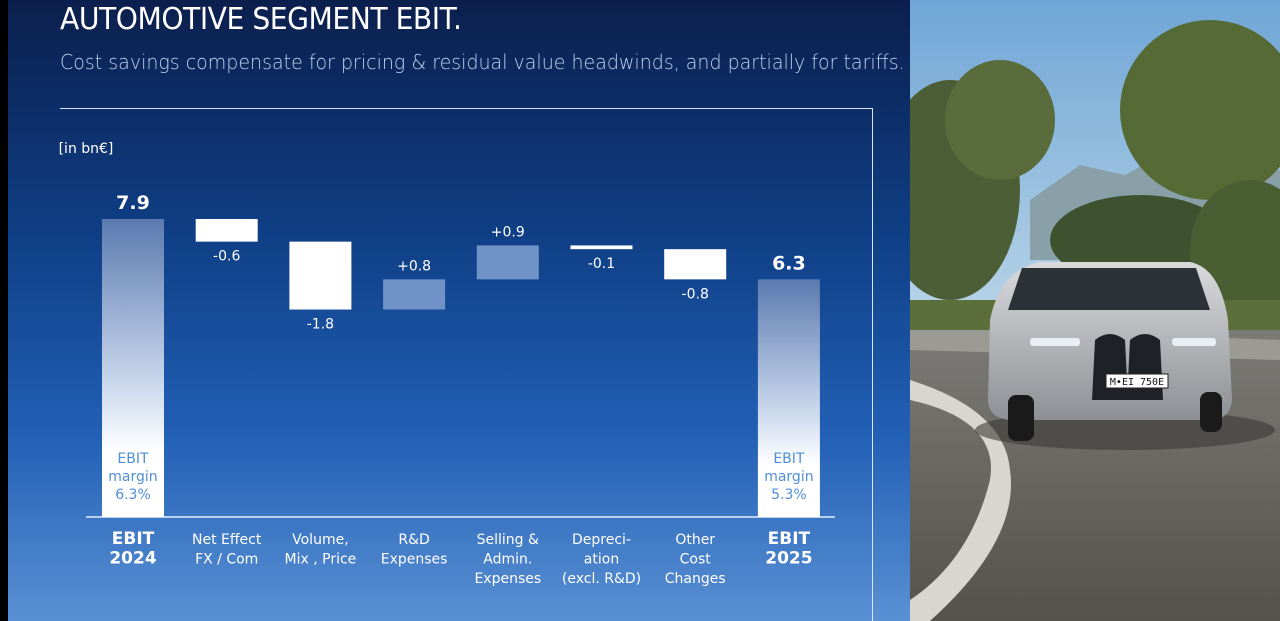 Image resolution: width=1280 pixels, height=621 pixels. What do you see at coordinates (261, 19) in the screenshot?
I see `slide-title: AUTOMOTIVE SEGMENT EBIT.` at bounding box center [261, 19].